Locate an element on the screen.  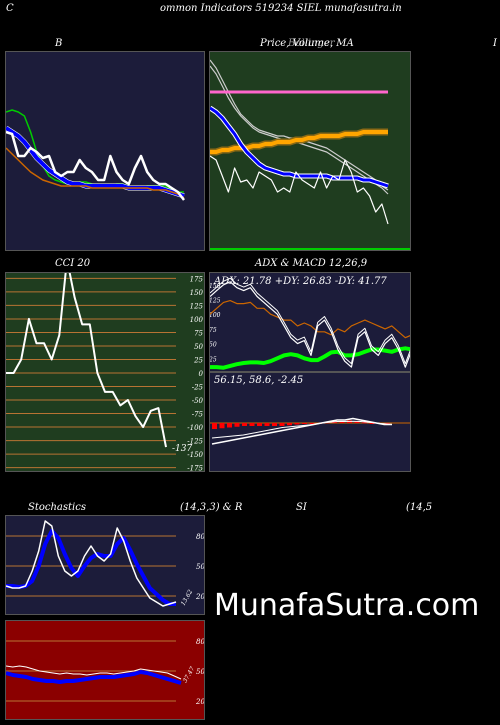
bollinger-chart is located at coordinates (105, 151).